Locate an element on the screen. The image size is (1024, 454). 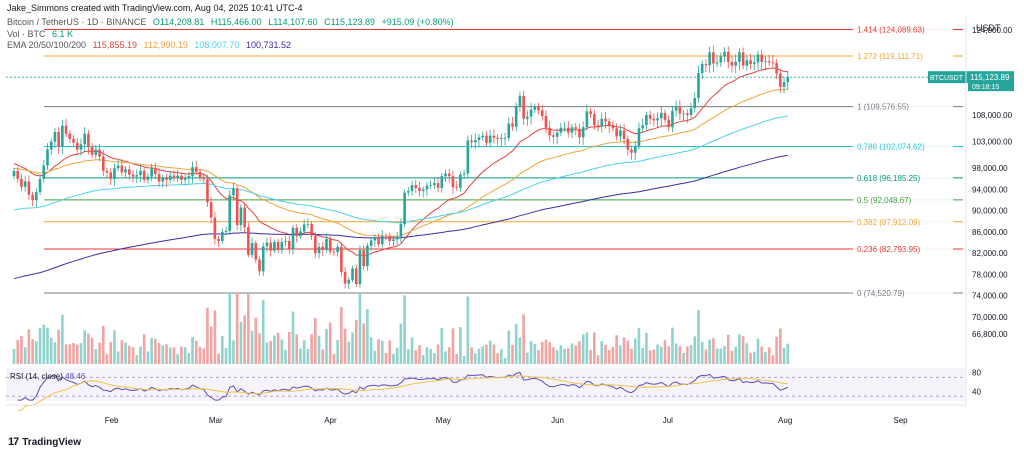
tradingview-logo-icon: 17 is located at coordinates (13, 442).